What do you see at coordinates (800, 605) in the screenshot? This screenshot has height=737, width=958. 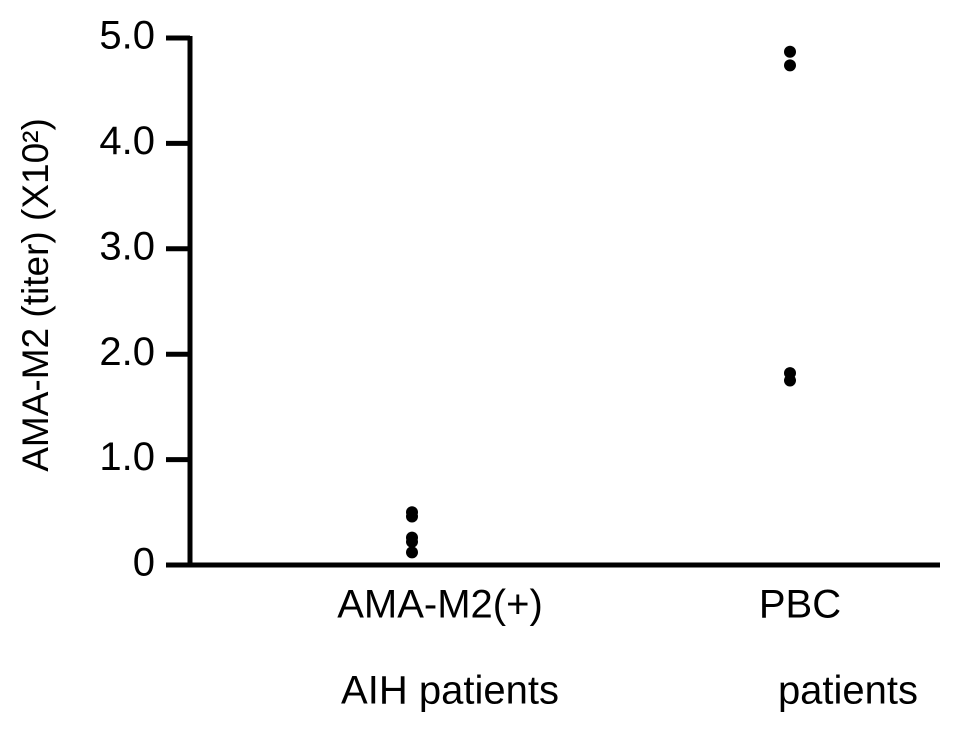 I see `x-tick-label: PBC` at bounding box center [800, 605].